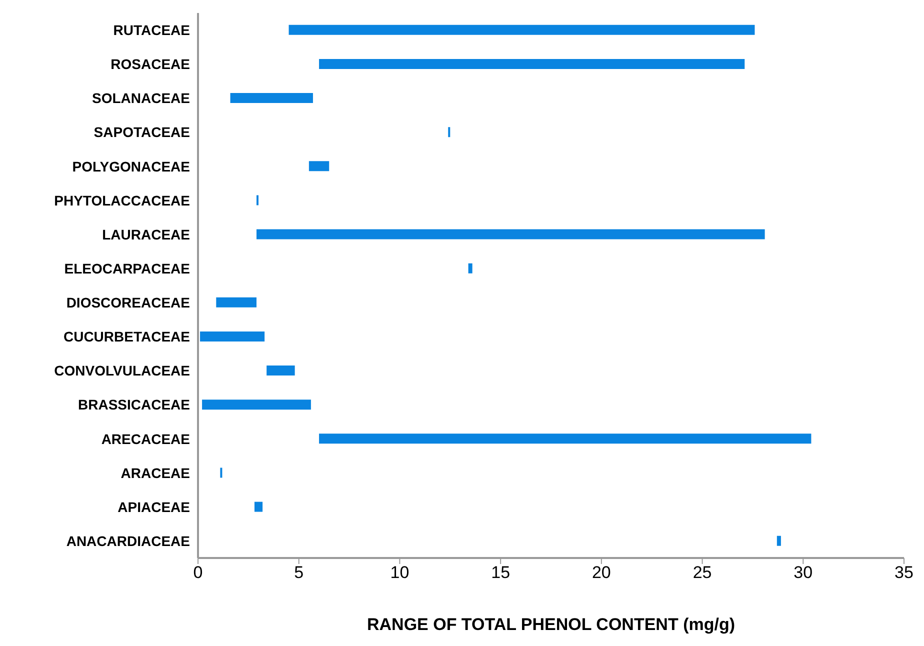 Image resolution: width=924 pixels, height=646 pixels. I want to click on x-tick-label: 30, so click(803, 572).